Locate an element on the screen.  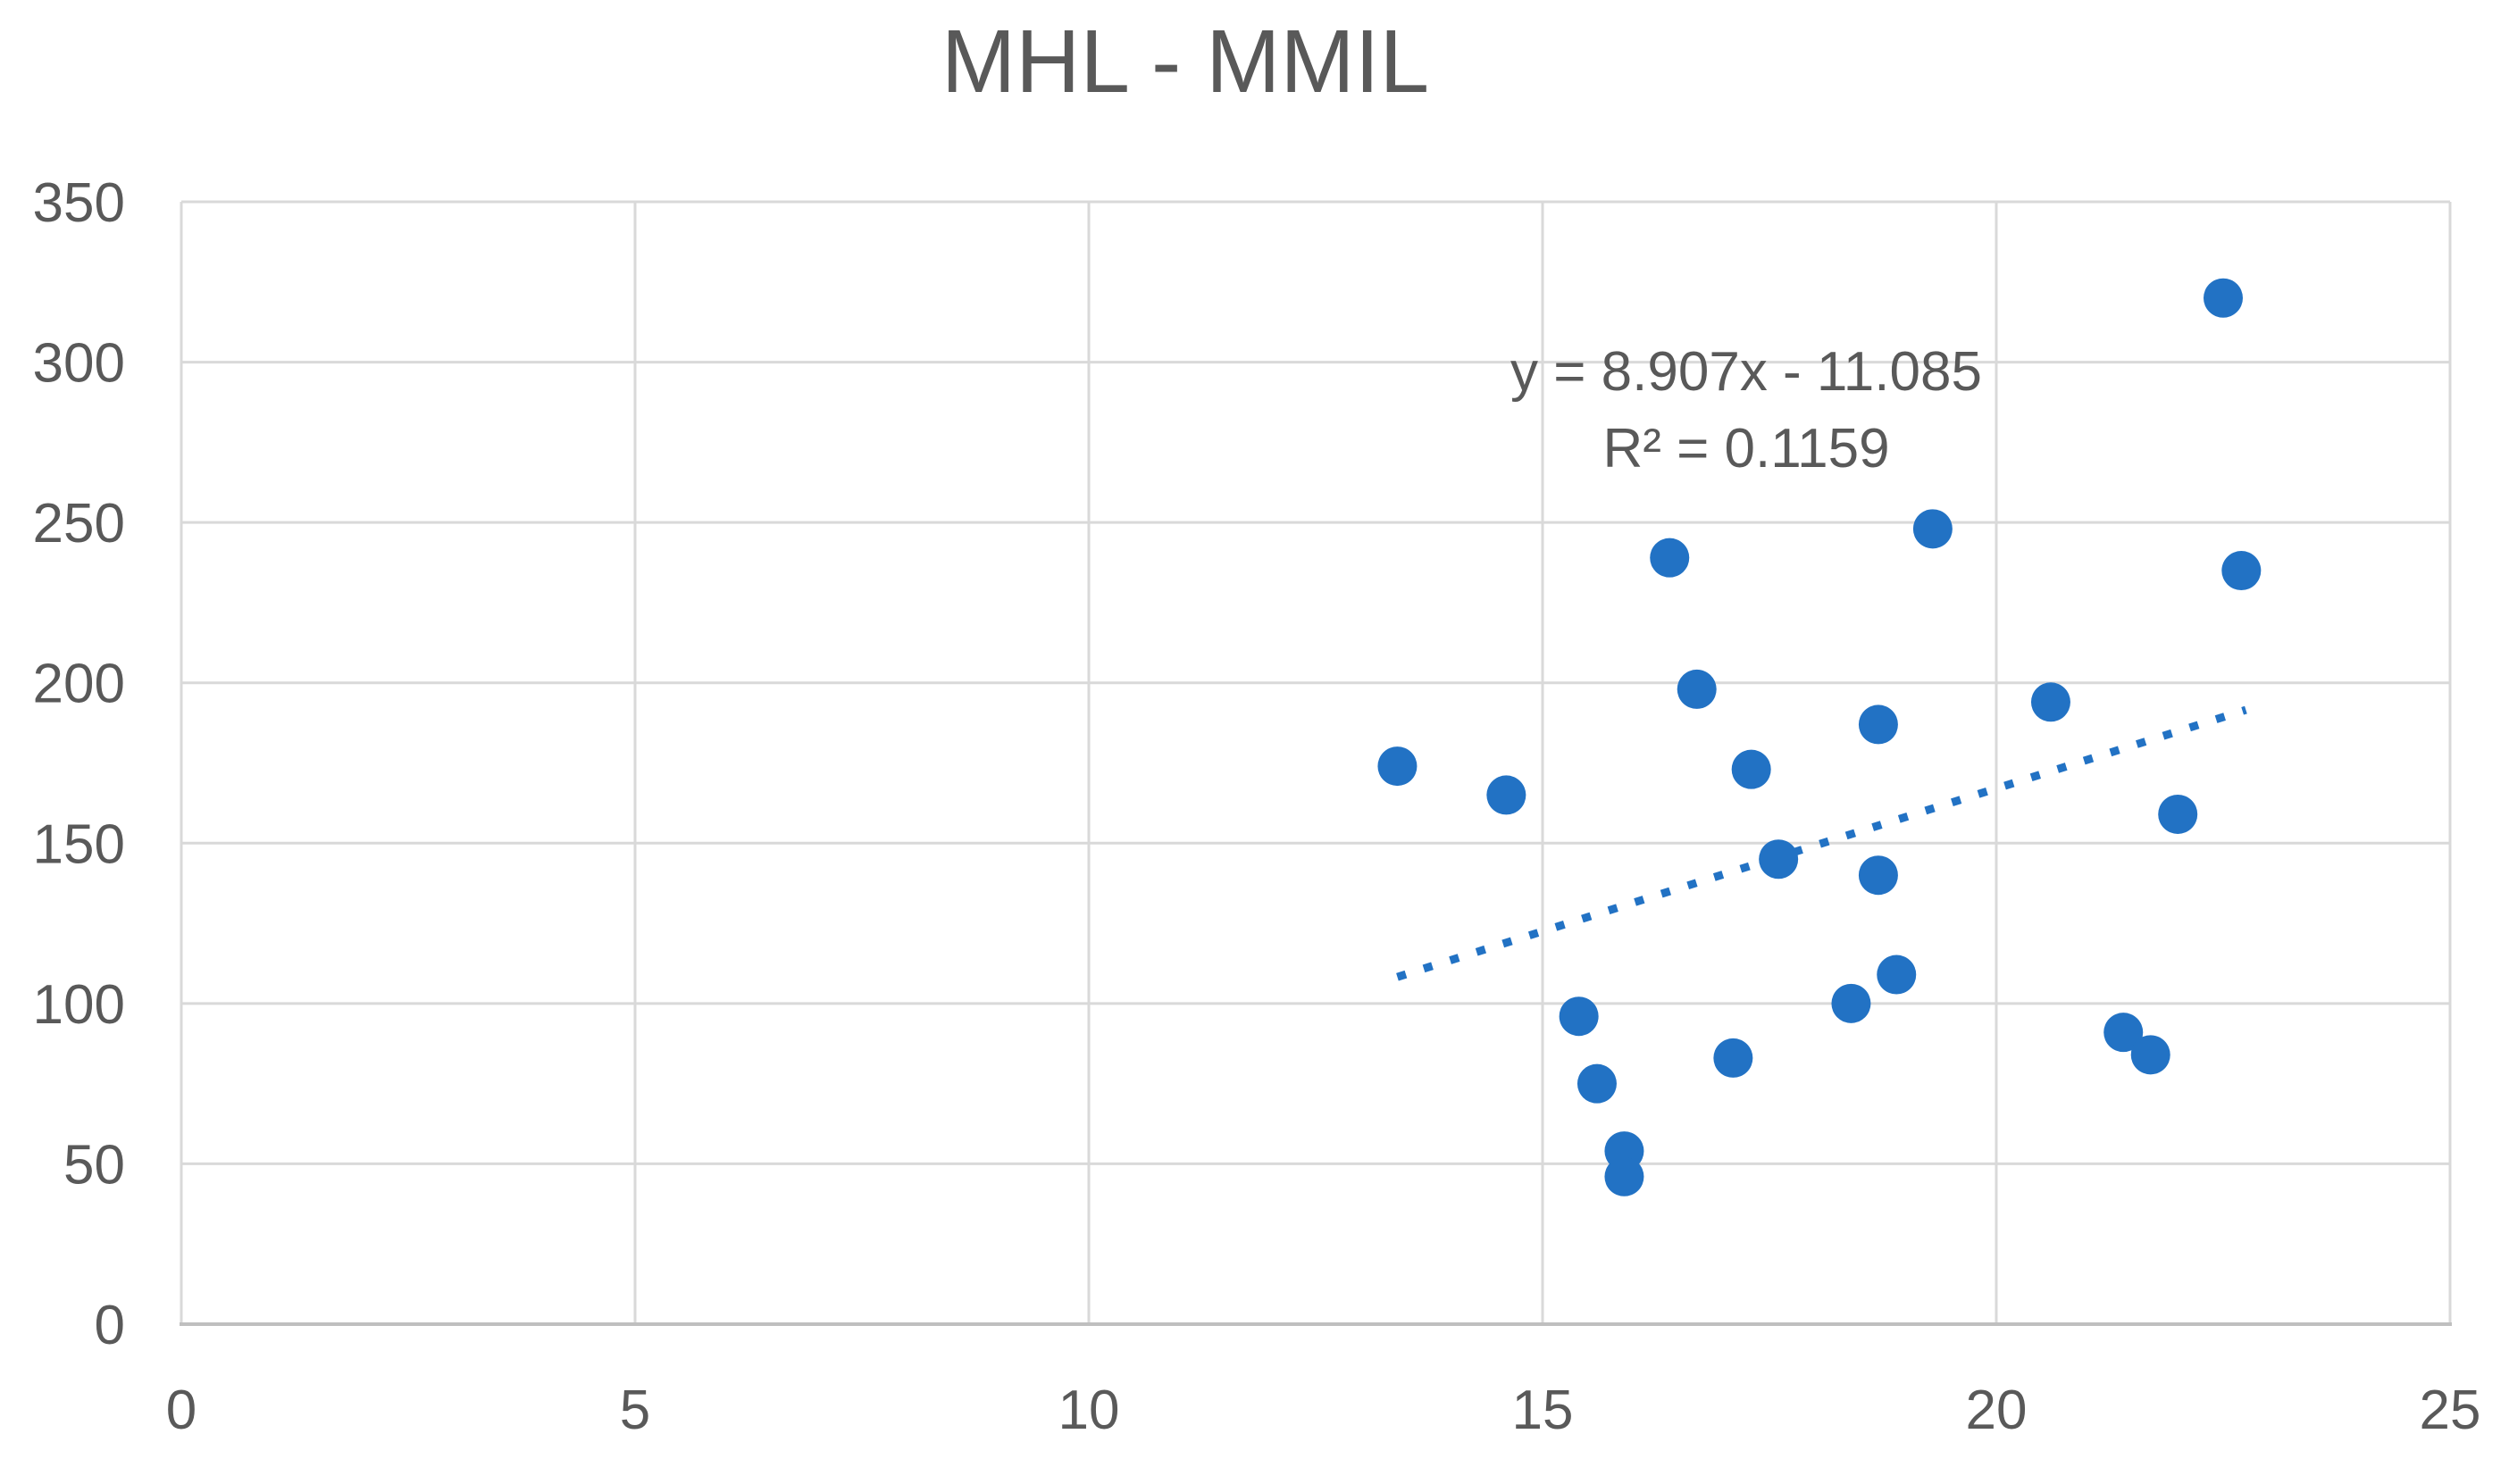
x-axis-tick-labels: 0 5 10 15 20 25 is located at coordinates (1323, 1410).